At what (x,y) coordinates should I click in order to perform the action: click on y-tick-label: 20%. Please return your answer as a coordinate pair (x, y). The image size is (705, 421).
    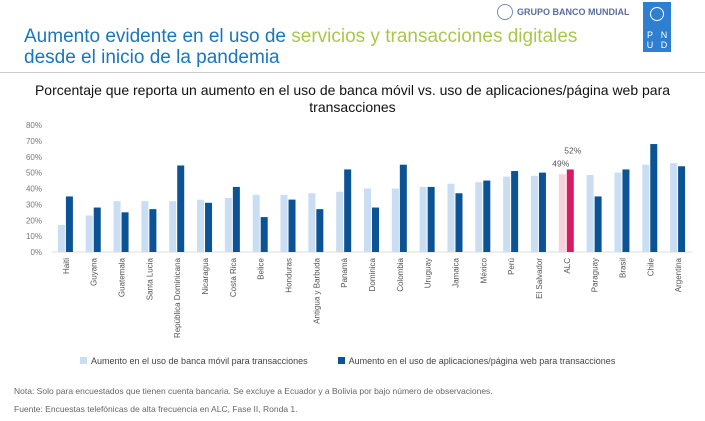
    Looking at the image, I should click on (34, 220).